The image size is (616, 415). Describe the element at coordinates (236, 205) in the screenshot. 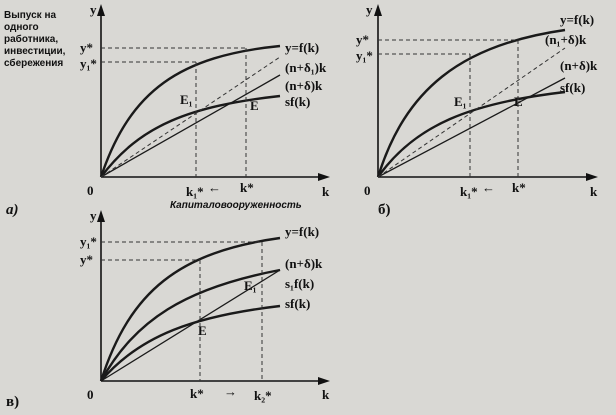

I see `xaxis-caption: Капиталовооруженность` at that location.